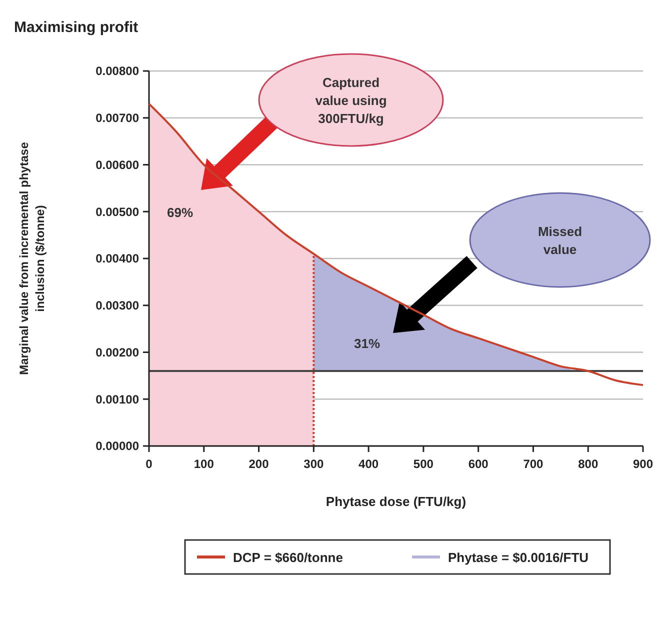  What do you see at coordinates (533, 464) in the screenshot?
I see `x-tick-label: 700` at bounding box center [533, 464].